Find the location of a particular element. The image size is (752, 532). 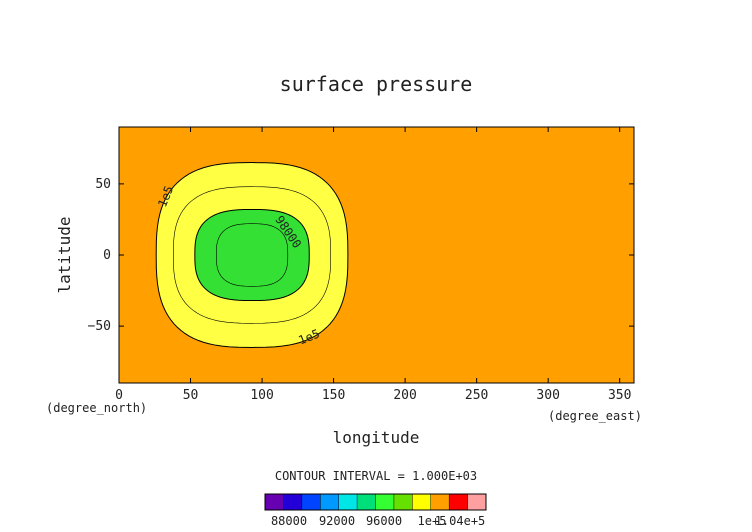

x-tick-label: 250 is located at coordinates (476, 395).